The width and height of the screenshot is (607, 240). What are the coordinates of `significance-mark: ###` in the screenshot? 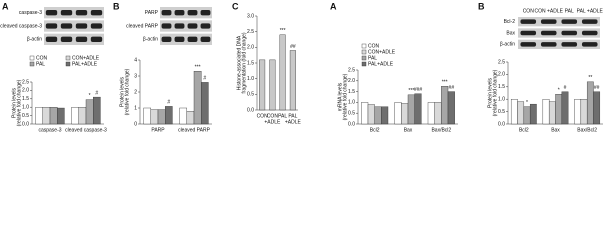 It's located at (418, 90).